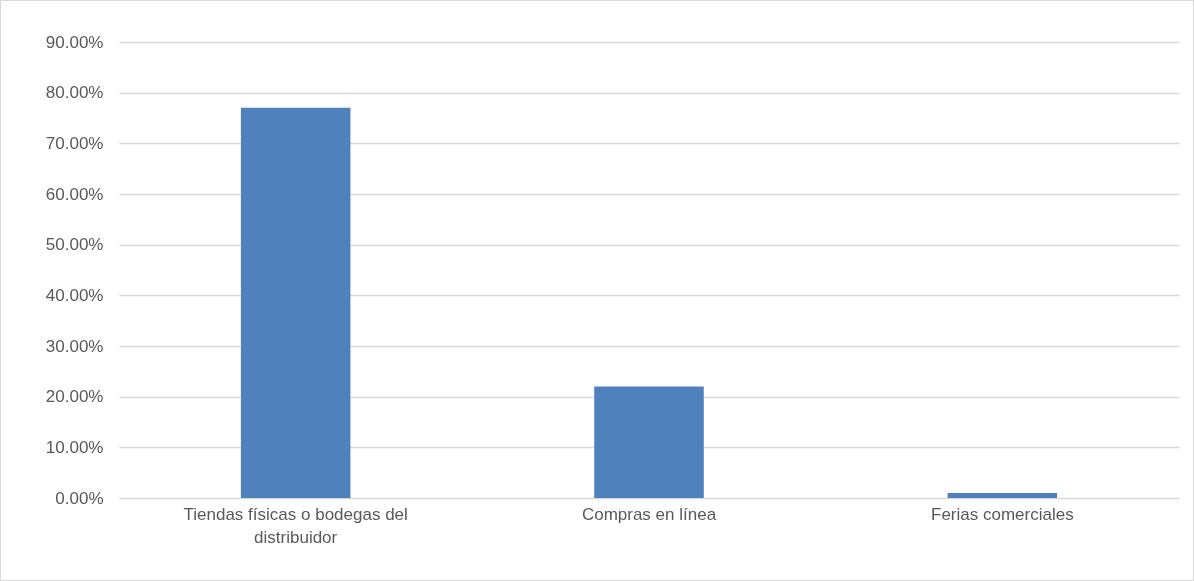  I want to click on y-tick-label: 20.00%, so click(74, 397).